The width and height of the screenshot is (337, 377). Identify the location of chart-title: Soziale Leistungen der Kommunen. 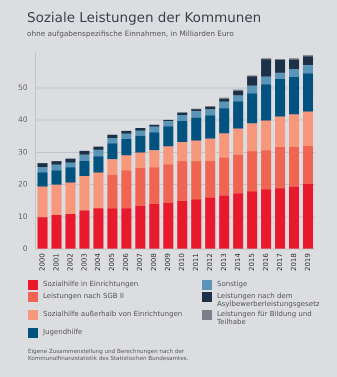
(144, 18).